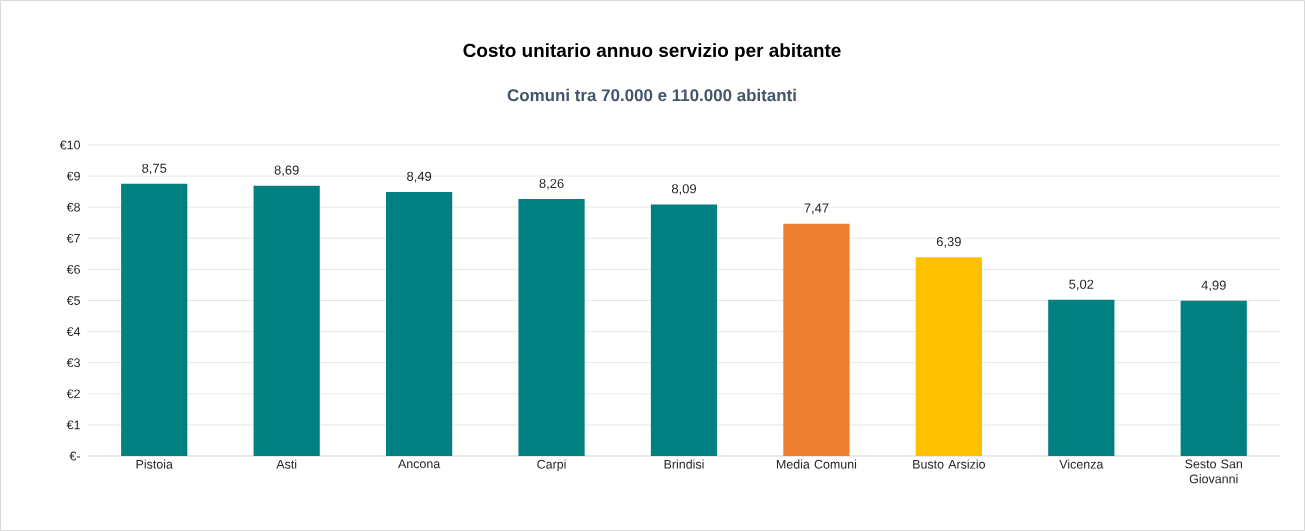 The width and height of the screenshot is (1305, 531). I want to click on x-tick-label: Asti, so click(286, 464).